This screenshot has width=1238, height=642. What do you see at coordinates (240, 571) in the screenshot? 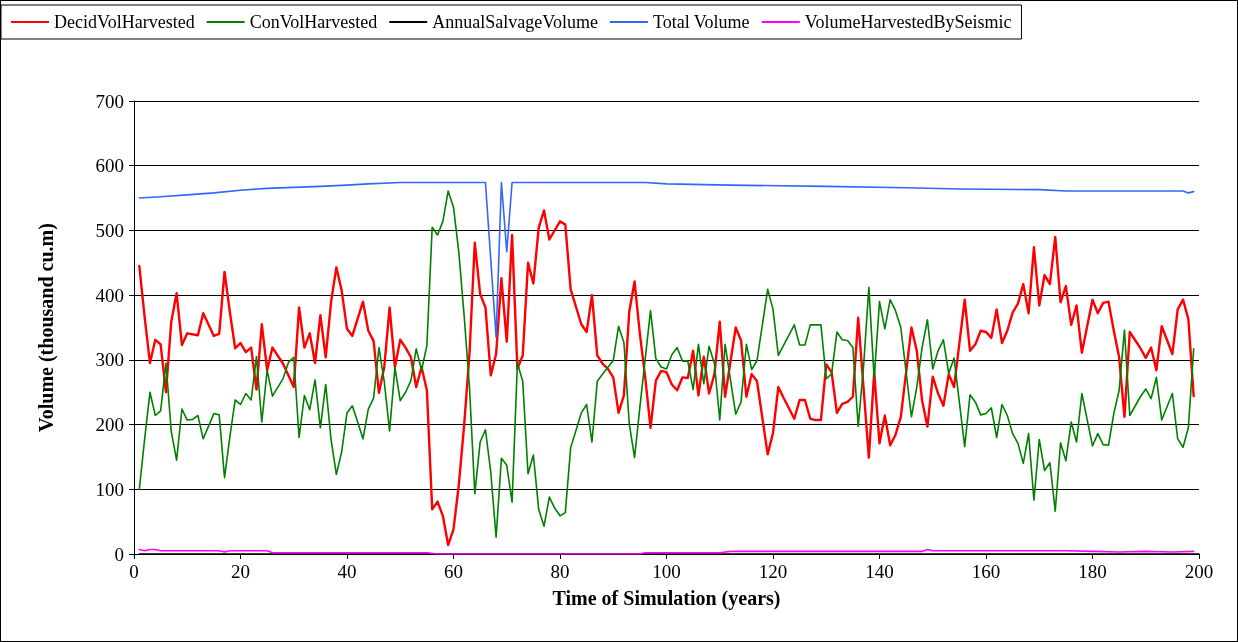
I see `x-tick-label: 20` at bounding box center [240, 571].